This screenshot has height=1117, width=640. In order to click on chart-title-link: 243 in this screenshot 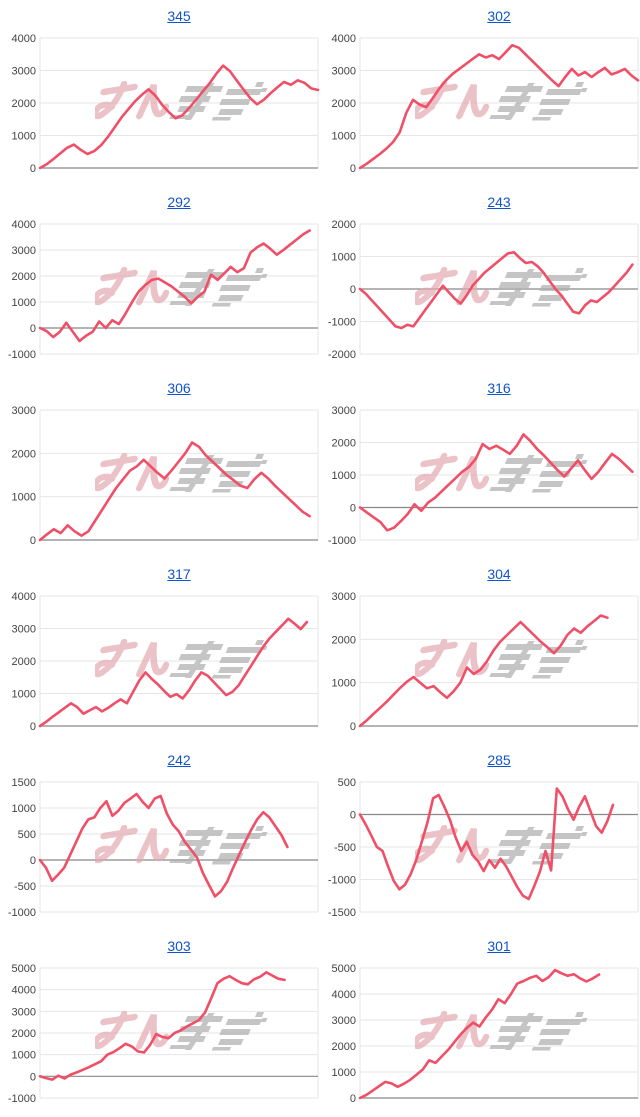, I will do `click(499, 202)`.